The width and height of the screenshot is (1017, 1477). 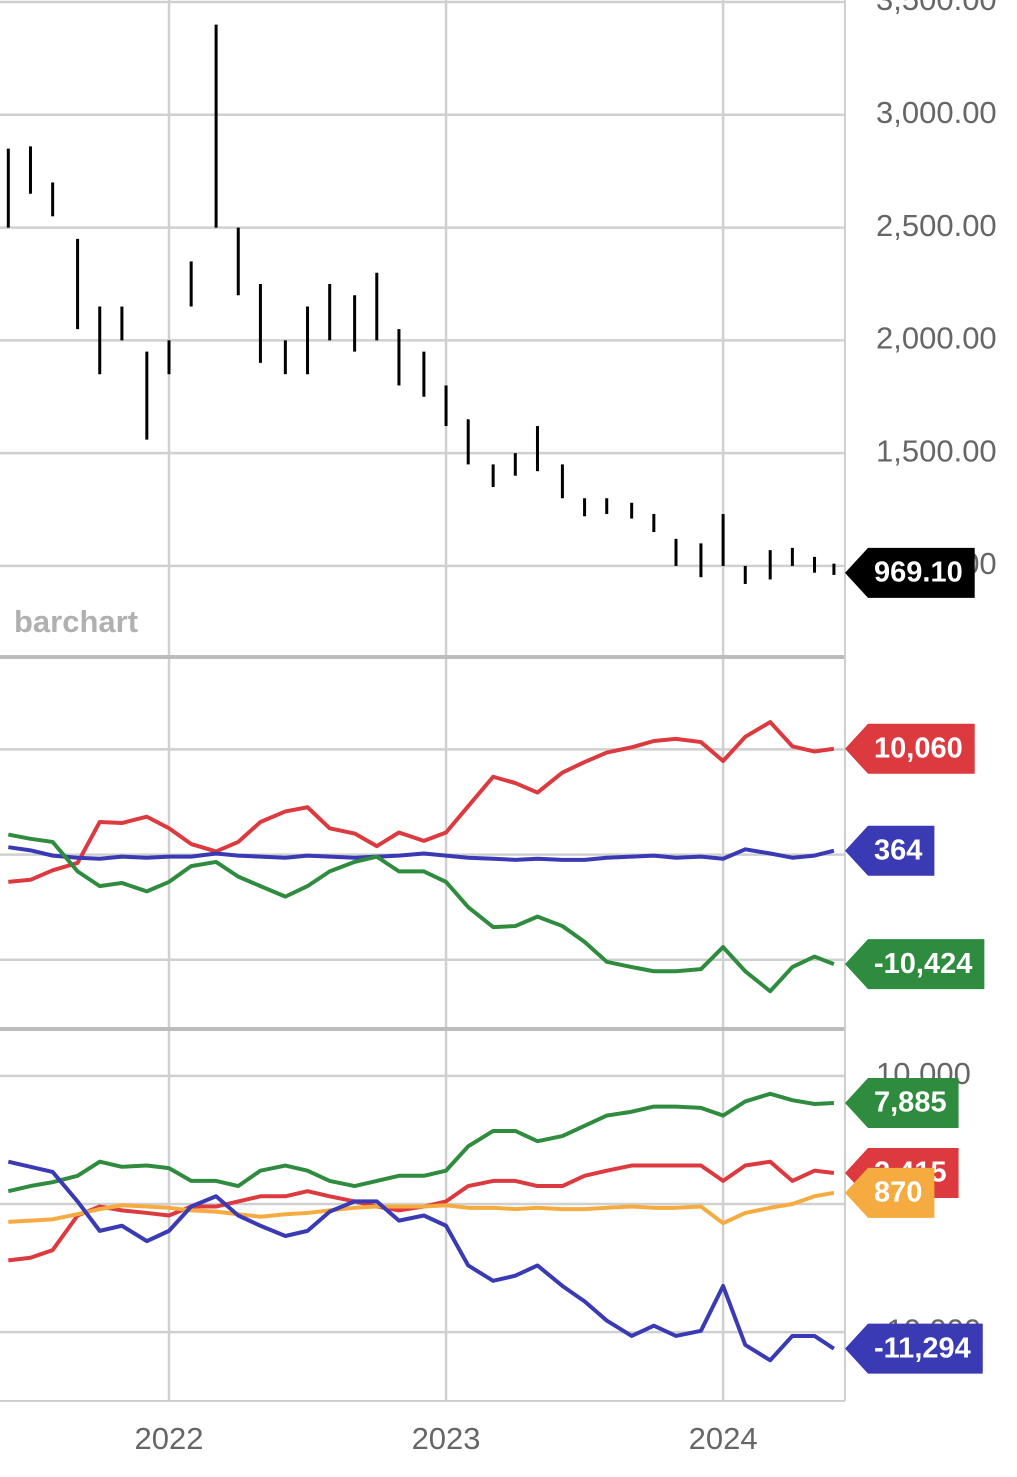 I want to click on value-badge: 10,060, so click(x=910, y=748).